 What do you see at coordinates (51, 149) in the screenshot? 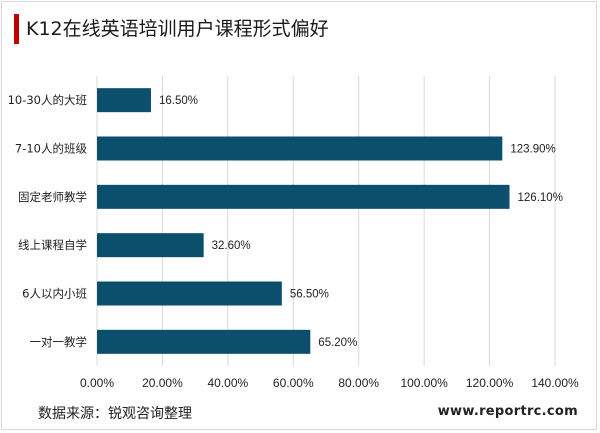
I see `category-label: 7-10人的班级` at bounding box center [51, 149].